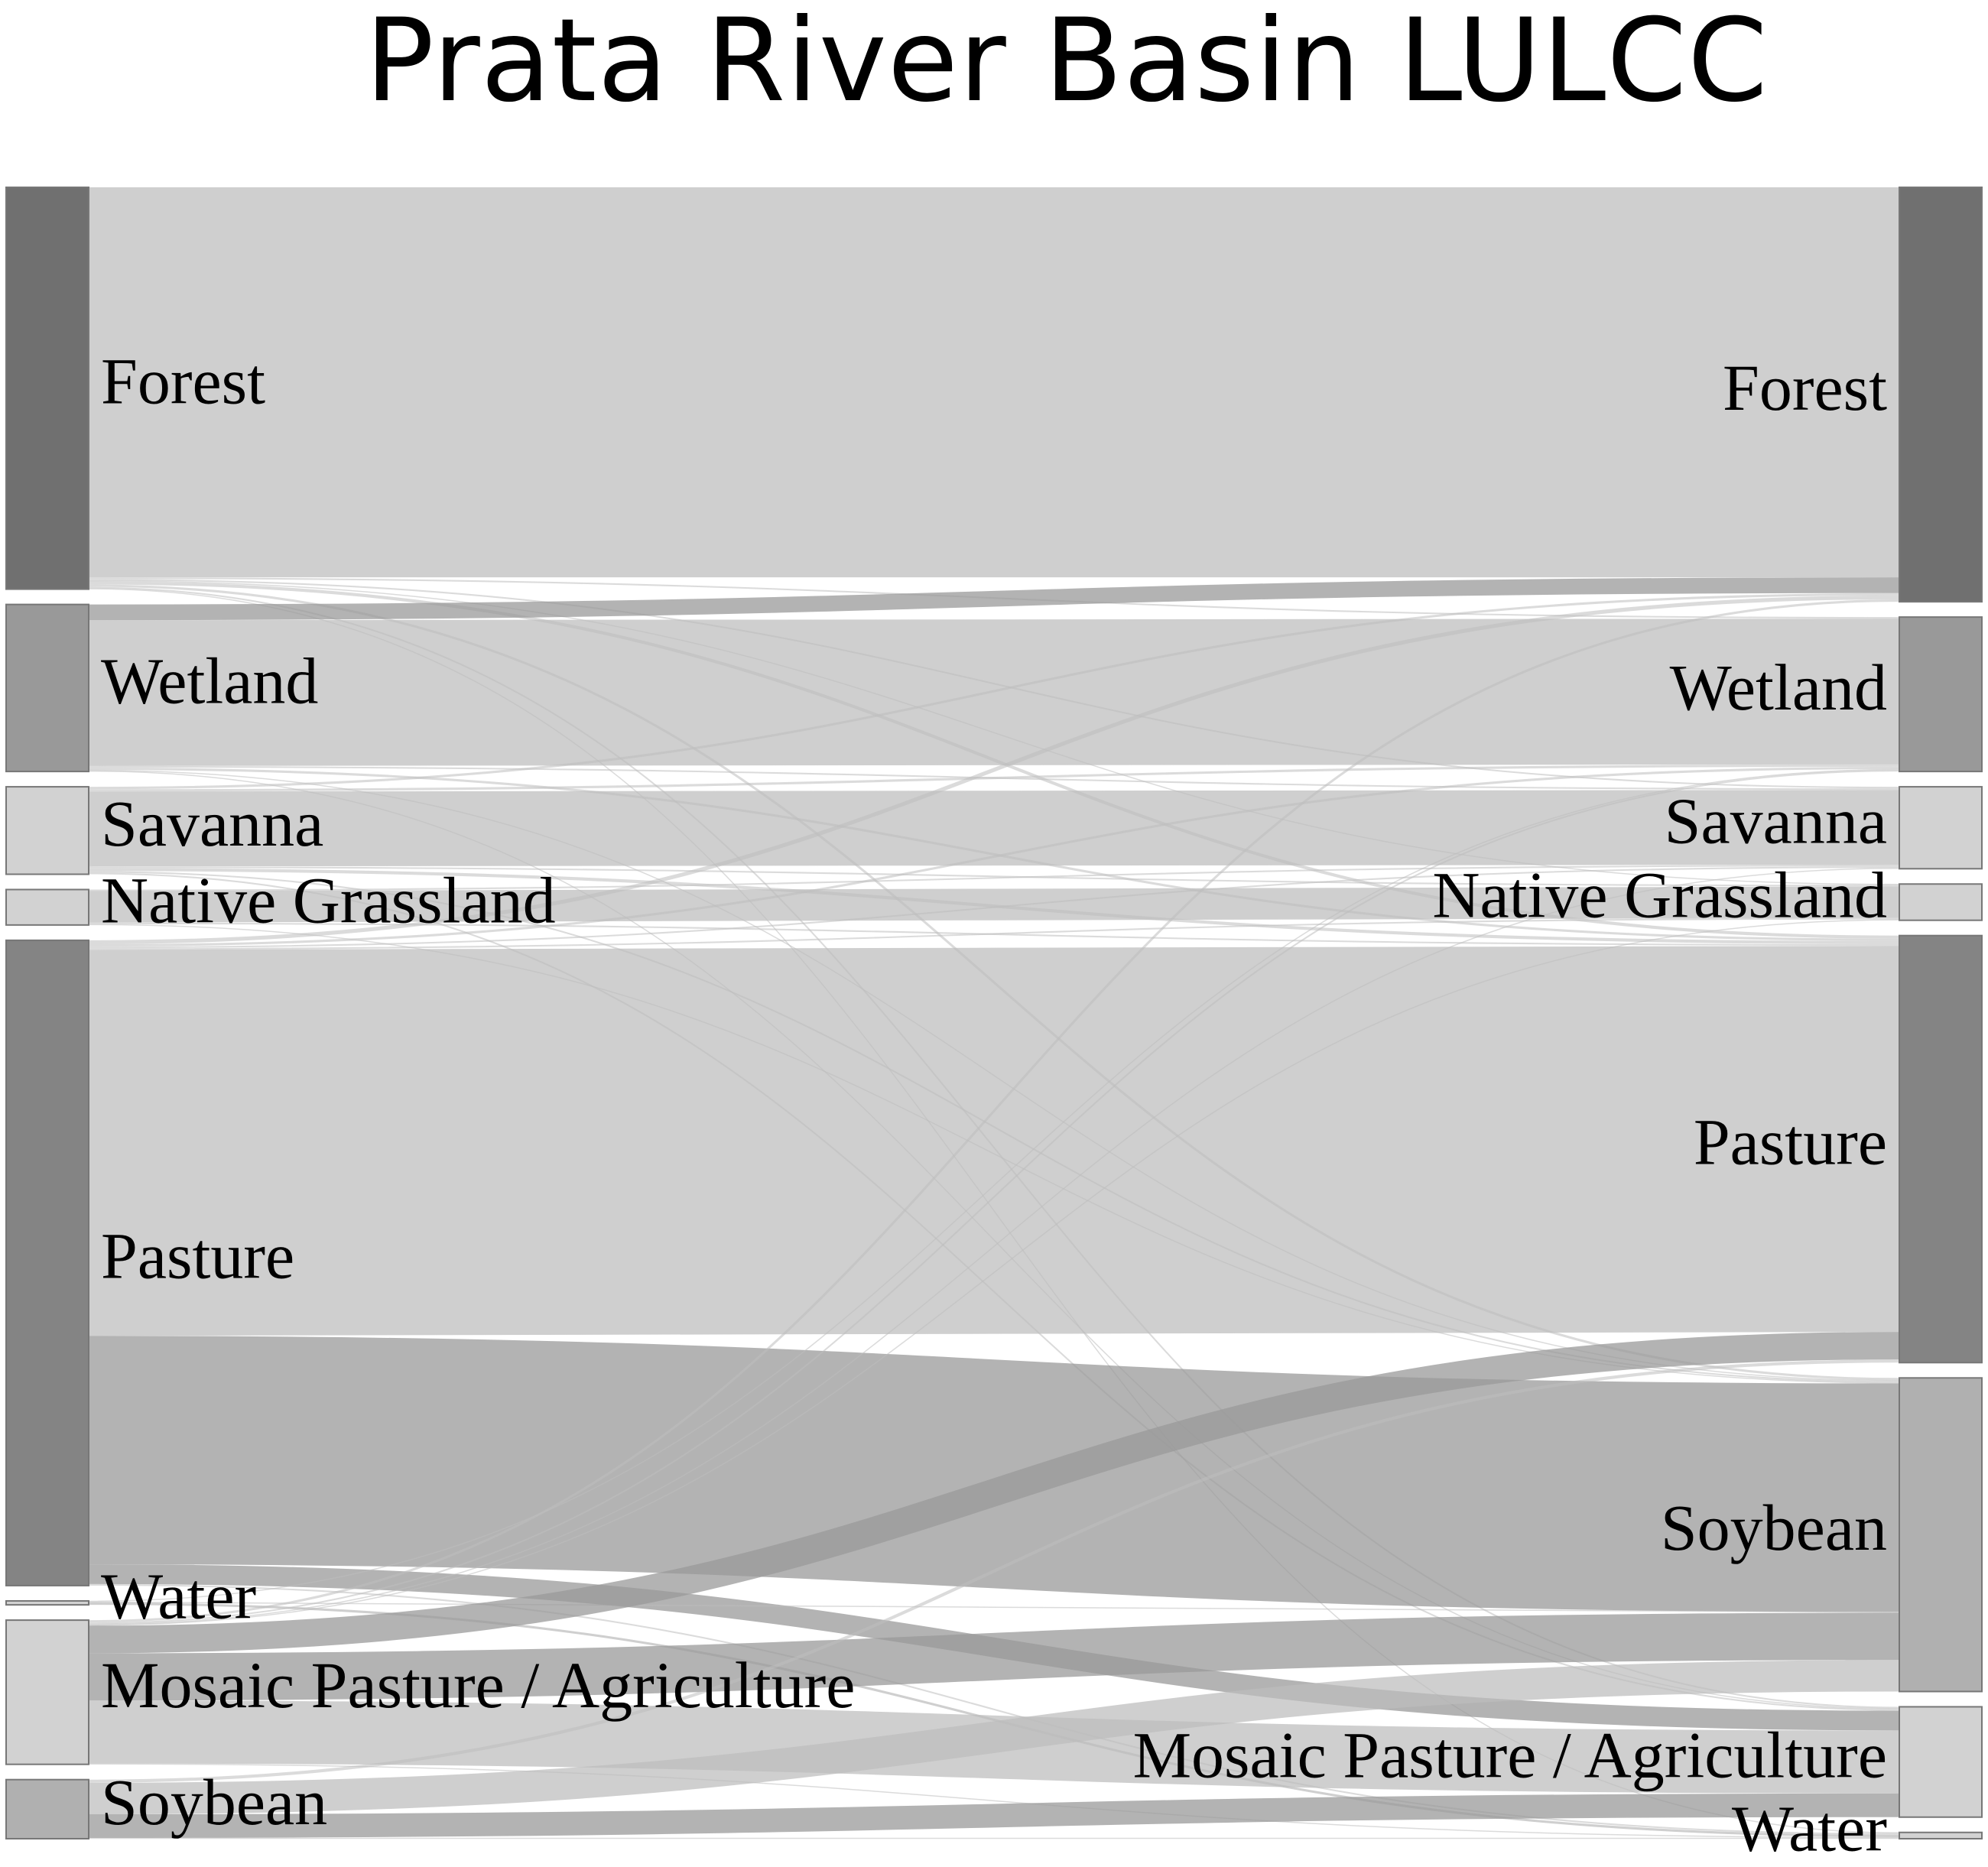 The height and width of the screenshot is (1867, 1988). What do you see at coordinates (1941, 1149) in the screenshot?
I see `target-node-pasture` at bounding box center [1941, 1149].